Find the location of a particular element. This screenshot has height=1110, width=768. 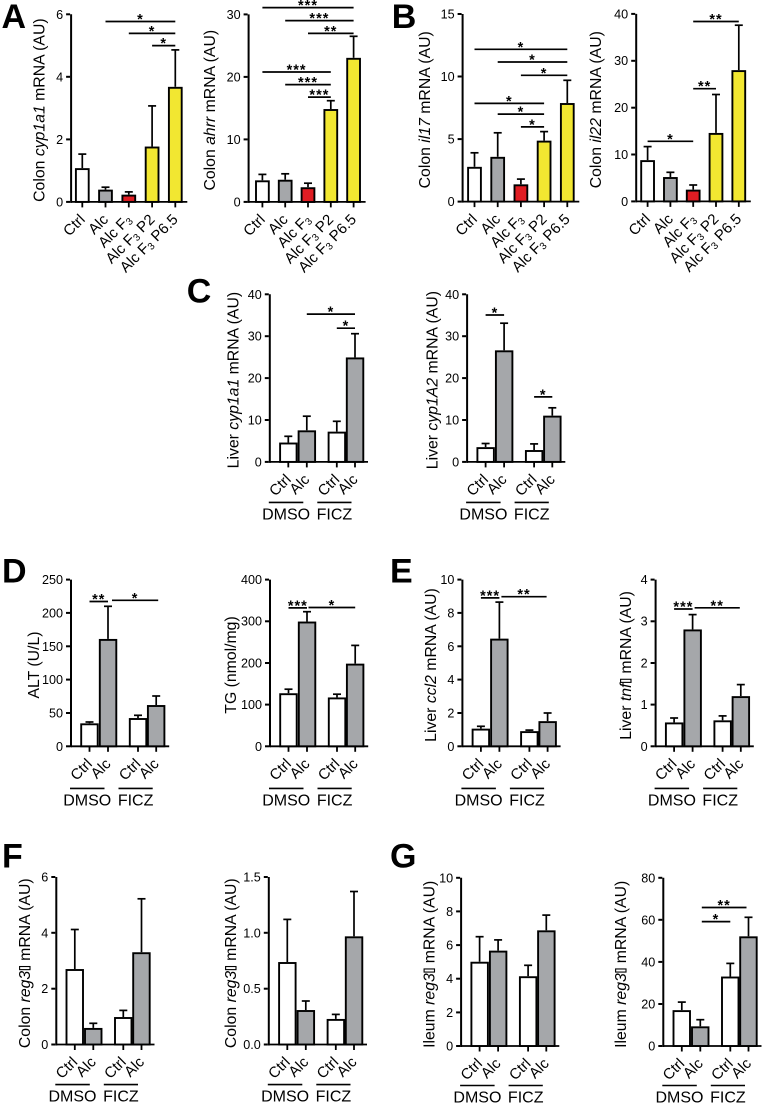

svg-text: 4 is located at coordinates (450, 680).